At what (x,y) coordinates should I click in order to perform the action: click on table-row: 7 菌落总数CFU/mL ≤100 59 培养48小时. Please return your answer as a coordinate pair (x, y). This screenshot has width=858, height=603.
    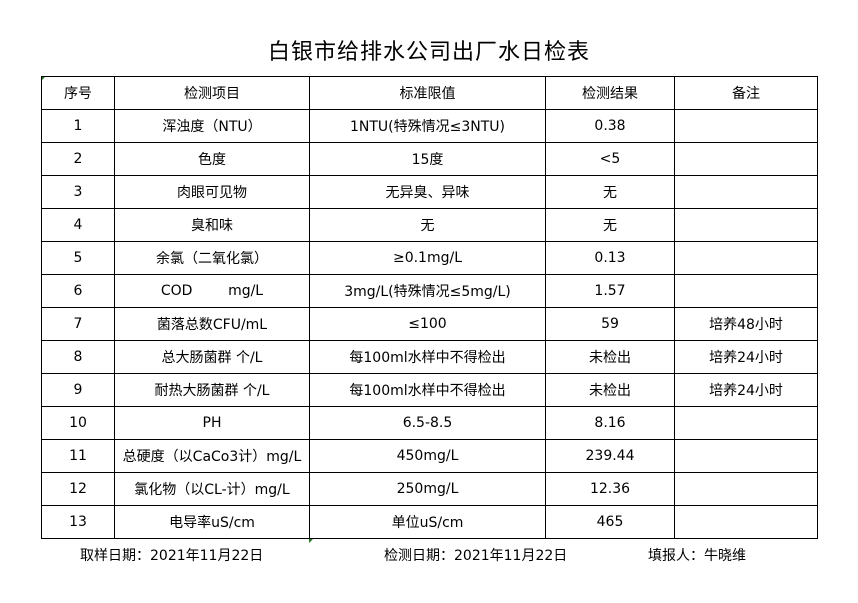
    Looking at the image, I should click on (429, 324).